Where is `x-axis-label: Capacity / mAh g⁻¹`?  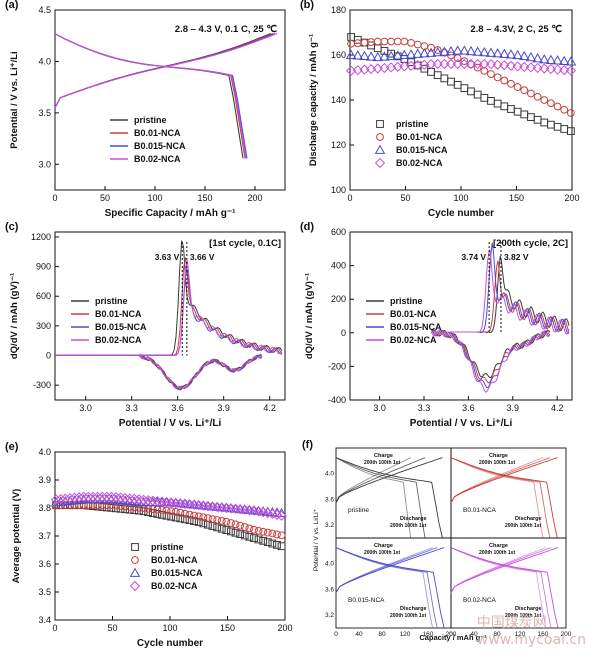
x-axis-label: Capacity / mAh g⁻¹ is located at coordinates (453, 637).